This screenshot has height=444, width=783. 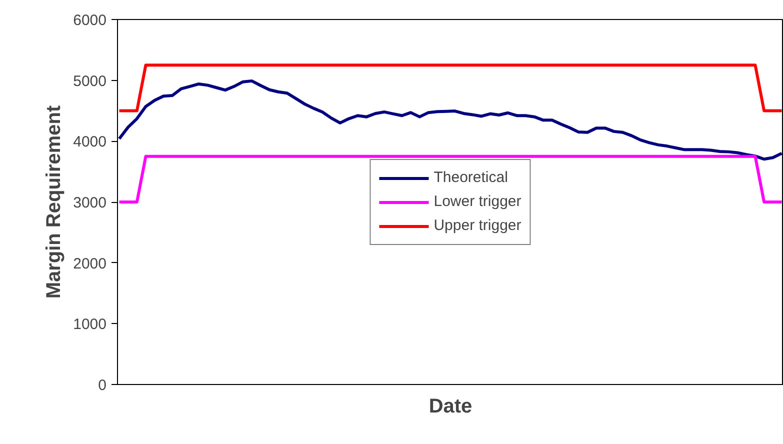 I want to click on y-axis-title: Margin Requirement, so click(x=54, y=201).